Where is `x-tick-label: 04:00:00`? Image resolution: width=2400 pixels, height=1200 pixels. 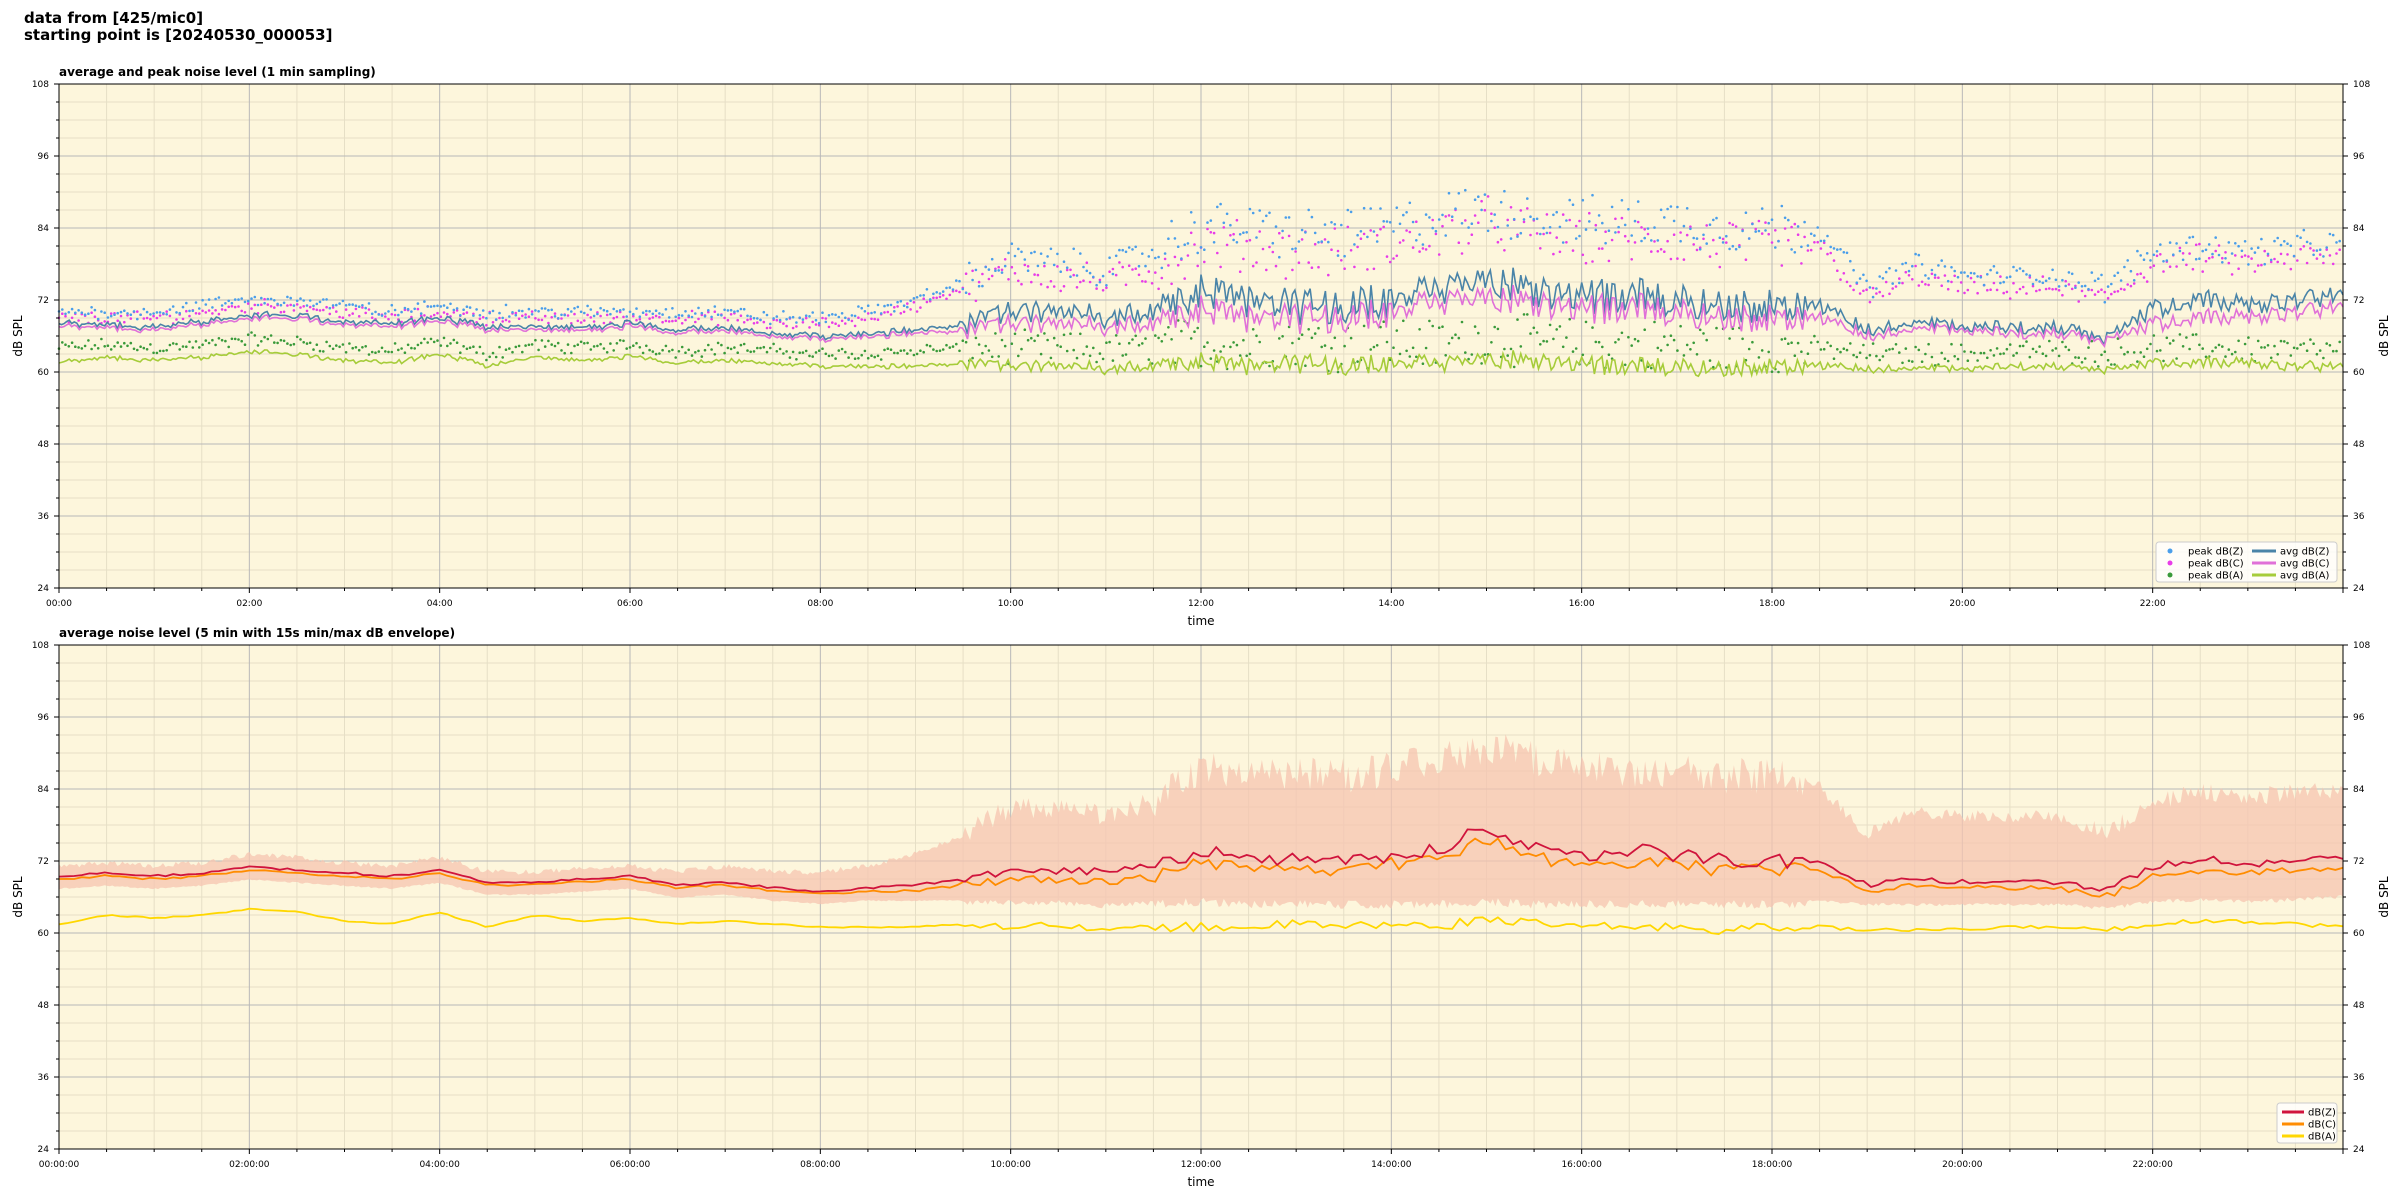
x-tick-label: 04:00:00 is located at coordinates (439, 1165).